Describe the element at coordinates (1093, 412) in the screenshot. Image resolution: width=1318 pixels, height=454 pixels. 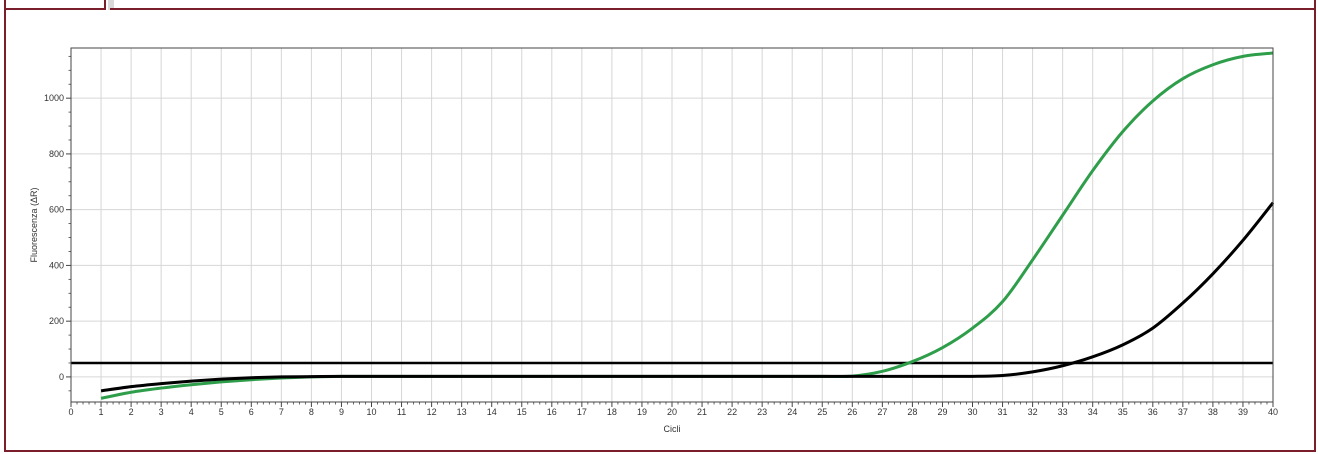
I see `x-tick-label: 34` at that location.